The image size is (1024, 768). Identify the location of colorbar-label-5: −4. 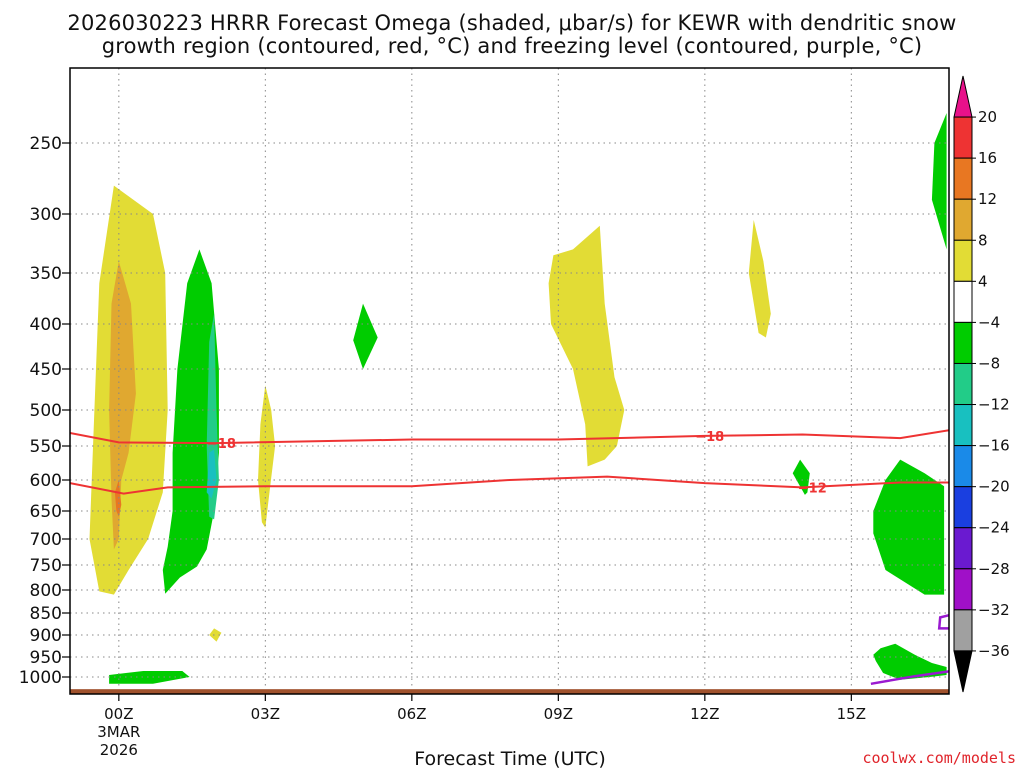
(989, 322).